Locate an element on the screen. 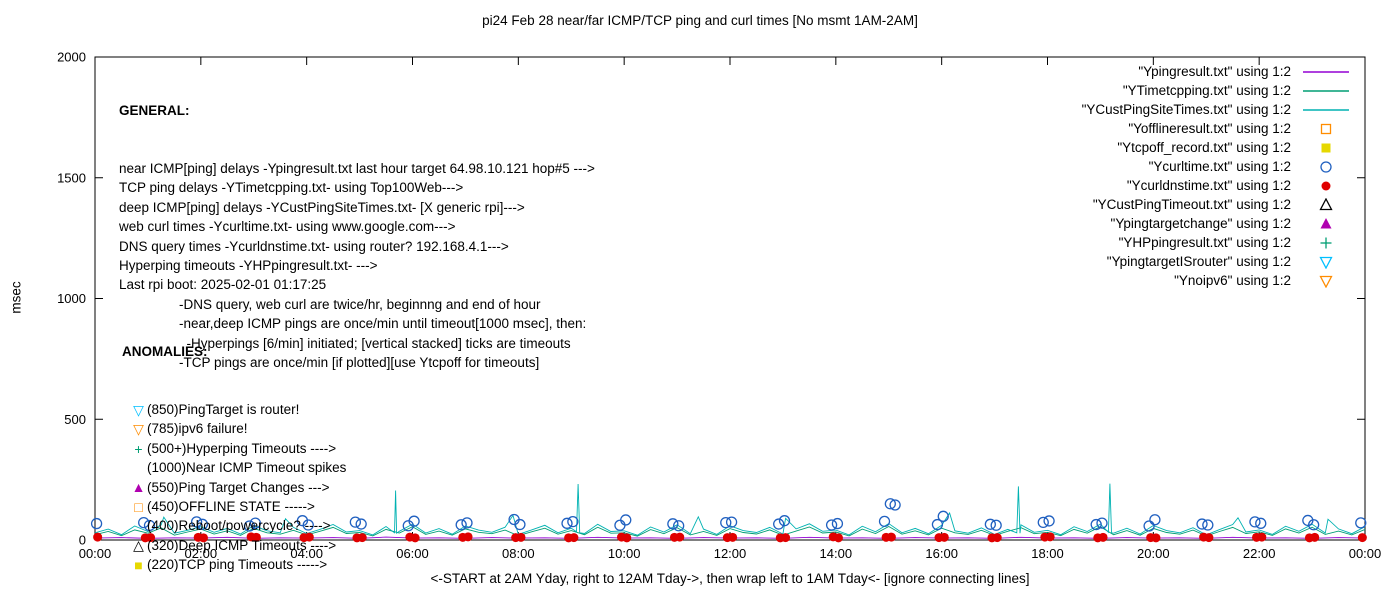  legend-entry: "YHPpingresult.txt" using 1:2 is located at coordinates (1218, 242).